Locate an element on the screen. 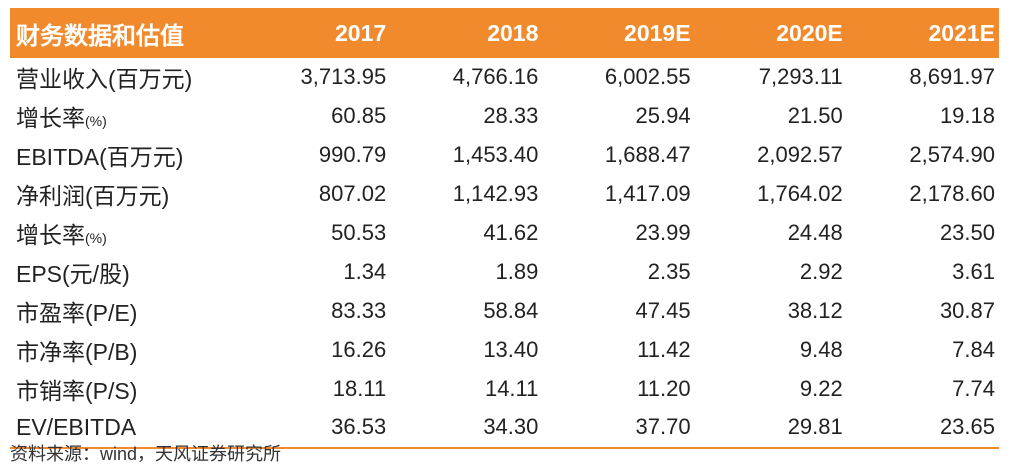 The width and height of the screenshot is (1028, 475). value-cell: 13.40 is located at coordinates (511, 349).